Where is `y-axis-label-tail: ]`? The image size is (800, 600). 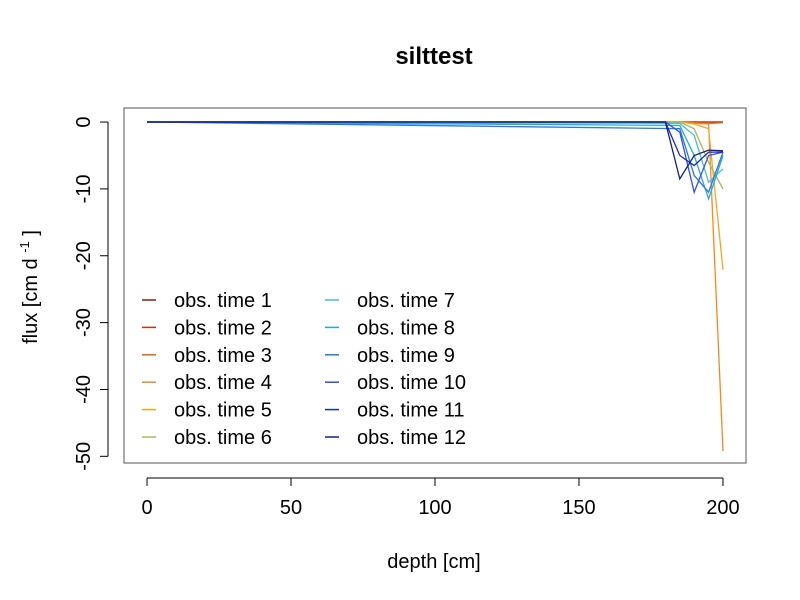
y-axis-label-tail: ] is located at coordinates (31, 233).